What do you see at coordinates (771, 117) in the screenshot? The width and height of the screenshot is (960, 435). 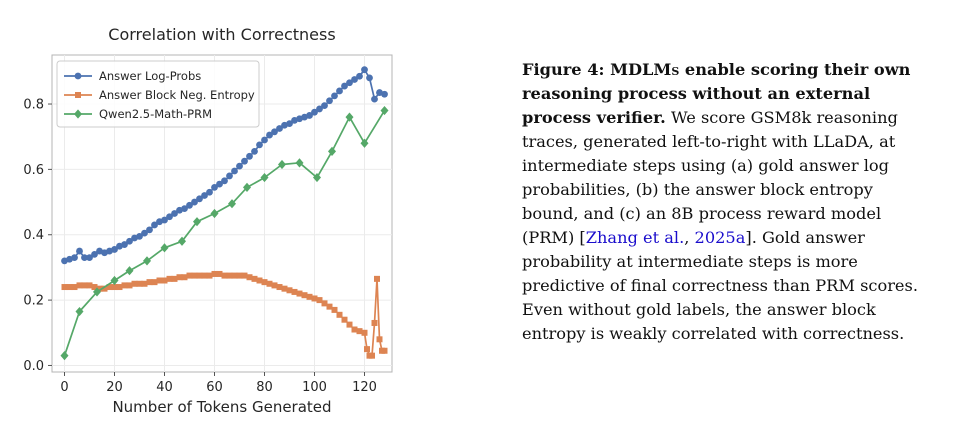 I see `caption-text-gsm: GSM` at bounding box center [771, 117].